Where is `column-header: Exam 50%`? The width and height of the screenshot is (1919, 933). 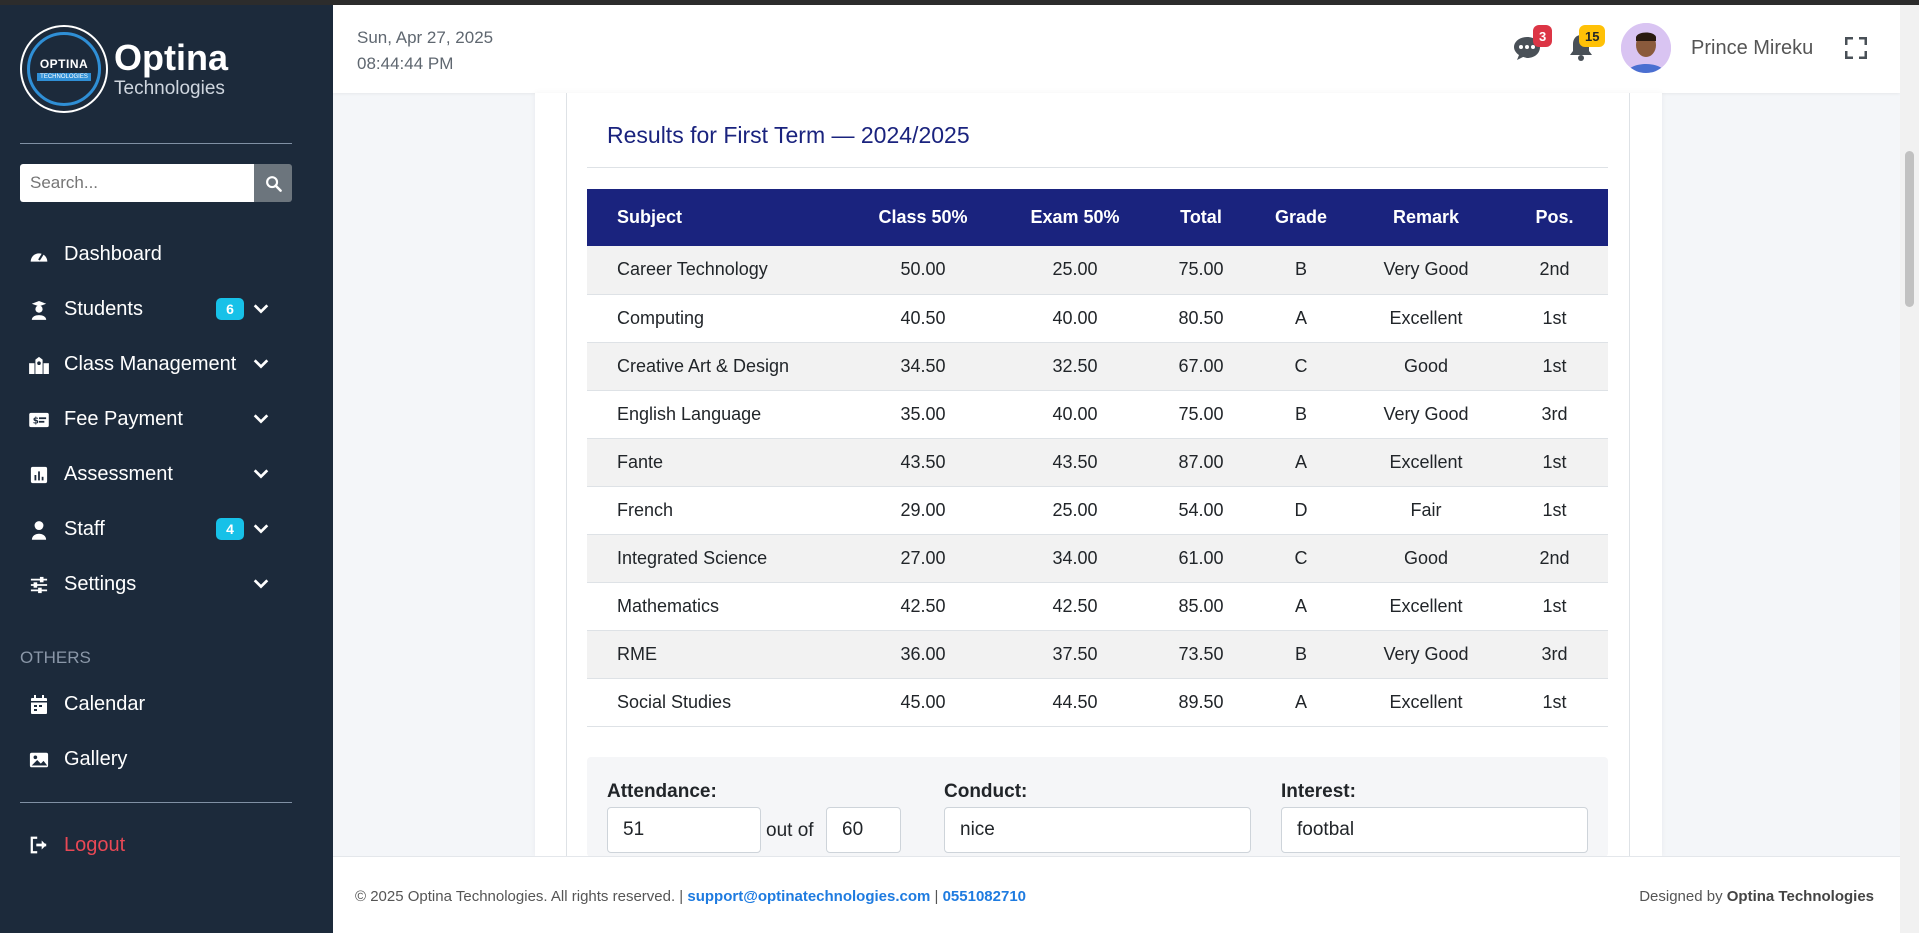
column-header: Exam 50% is located at coordinates (1075, 217).